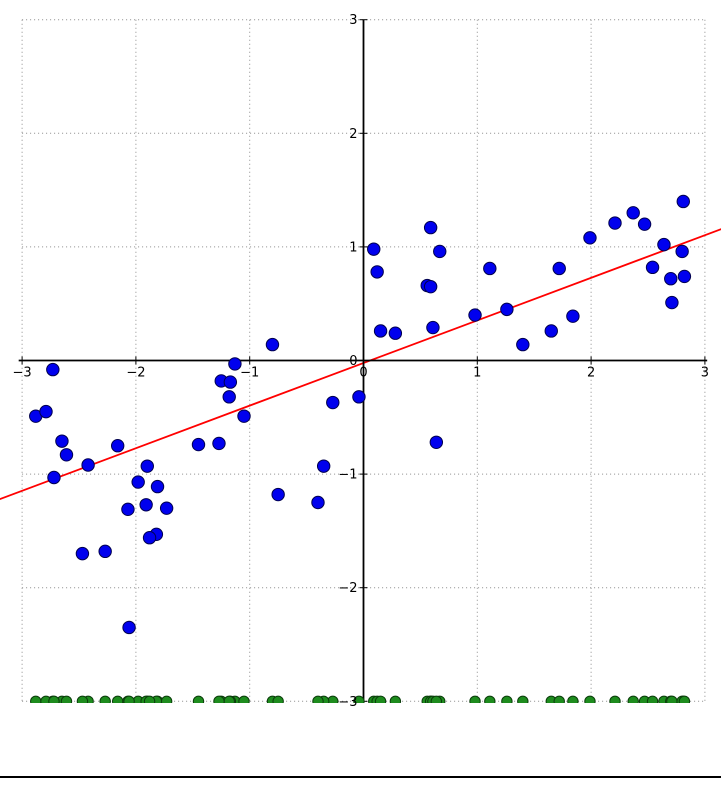  I want to click on figure-divider, so click(360, 777).